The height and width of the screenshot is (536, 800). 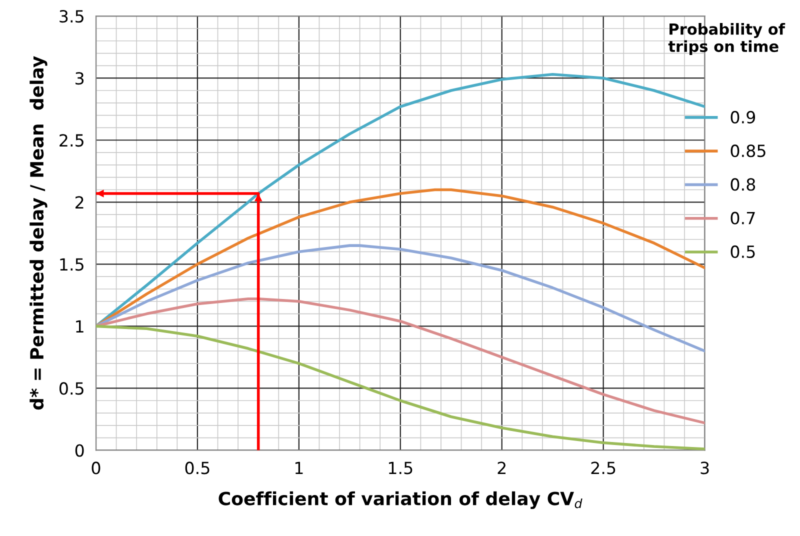 What do you see at coordinates (727, 39) in the screenshot?
I see `legend-title: Probability of trips on time` at bounding box center [727, 39].